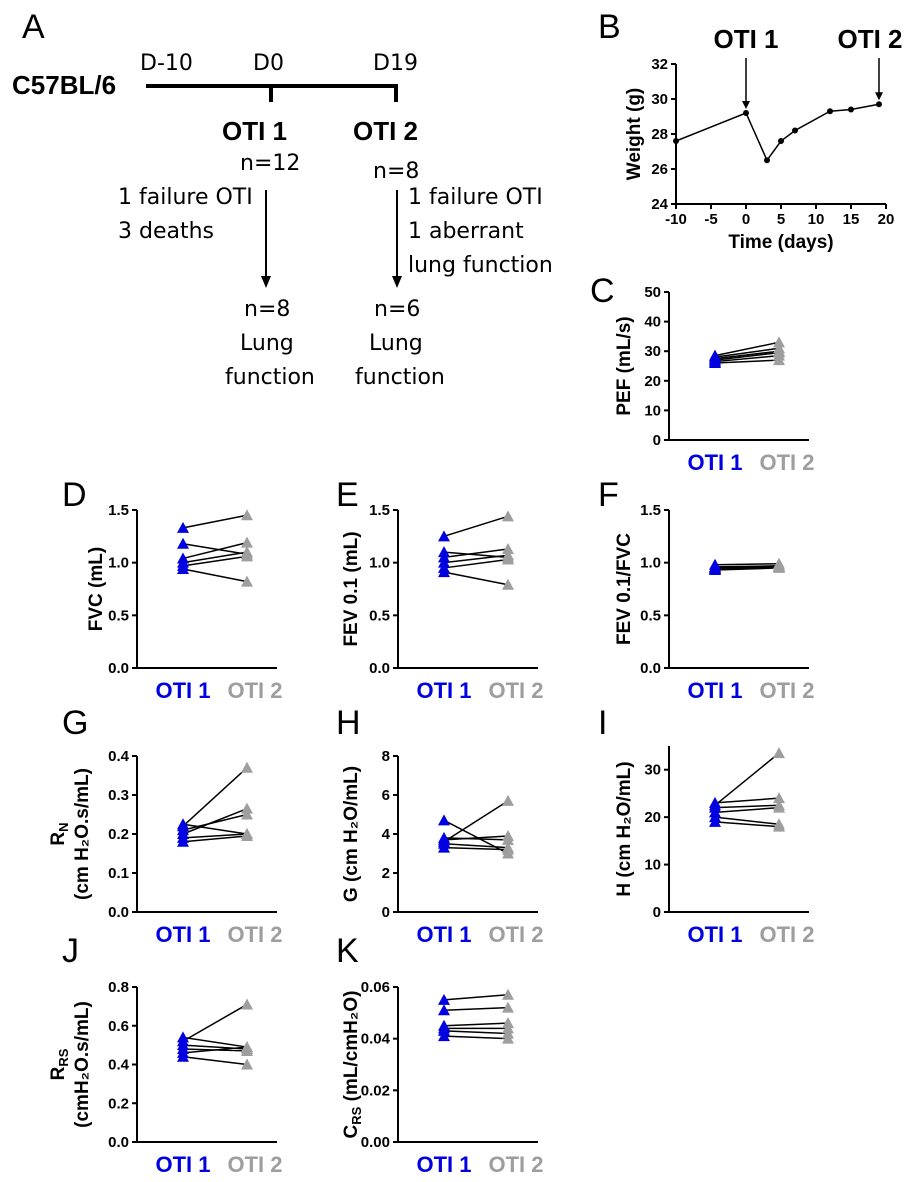  What do you see at coordinates (659, 169) in the screenshot?
I see `y-tick-label: 26` at bounding box center [659, 169].